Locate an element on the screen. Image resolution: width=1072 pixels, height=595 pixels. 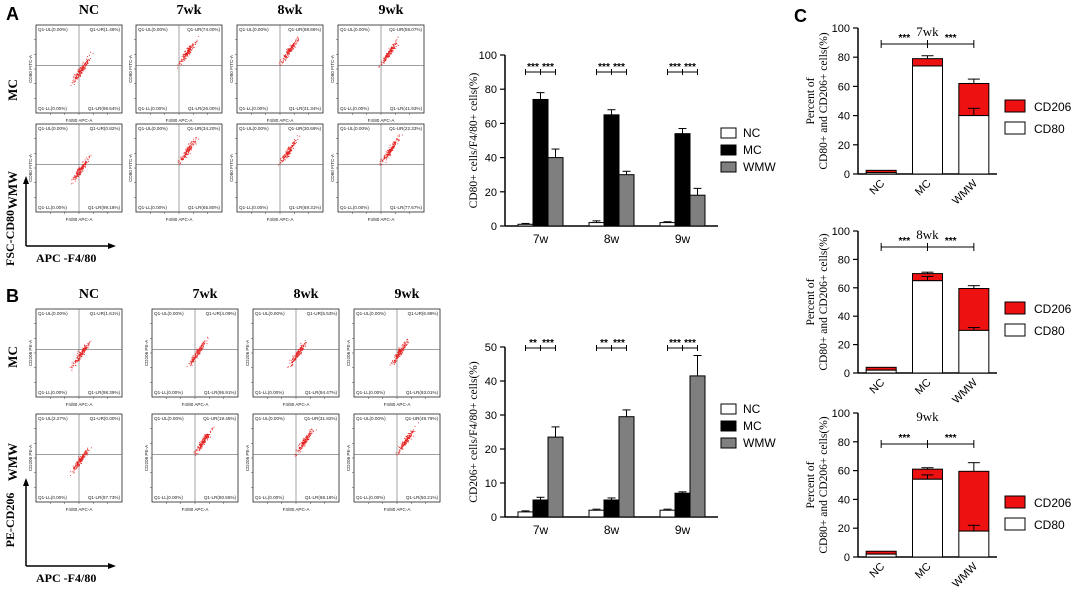
stack-8wk-x-tick-label: MC is located at coordinates (923, 387).